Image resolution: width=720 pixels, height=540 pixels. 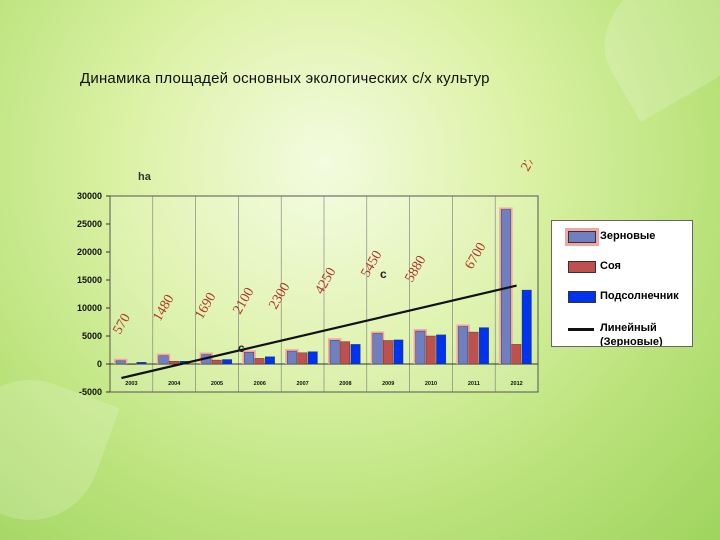 I want to click on y-tick-label: 0, so click(x=99, y=364).